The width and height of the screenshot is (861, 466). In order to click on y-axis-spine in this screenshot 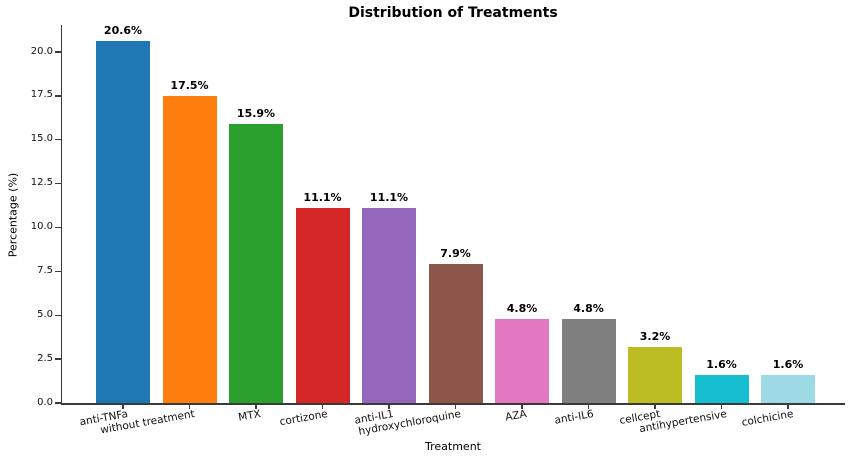, I will do `click(61, 214)`.